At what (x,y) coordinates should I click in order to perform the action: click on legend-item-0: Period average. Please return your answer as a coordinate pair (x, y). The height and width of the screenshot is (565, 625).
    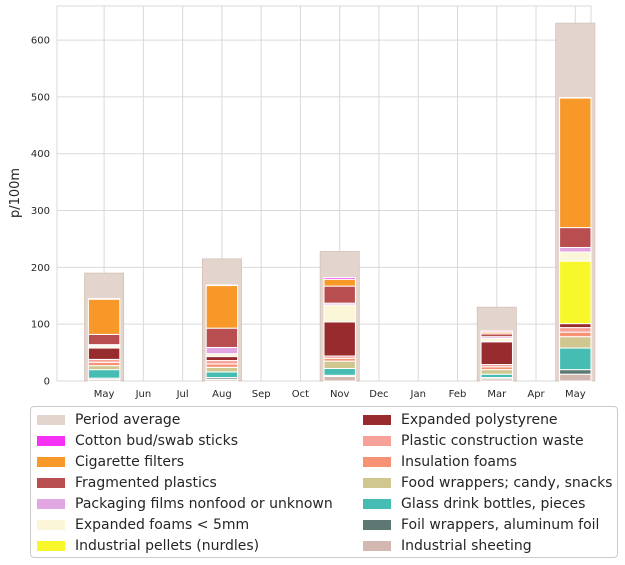
    Looking at the image, I should click on (108, 420).